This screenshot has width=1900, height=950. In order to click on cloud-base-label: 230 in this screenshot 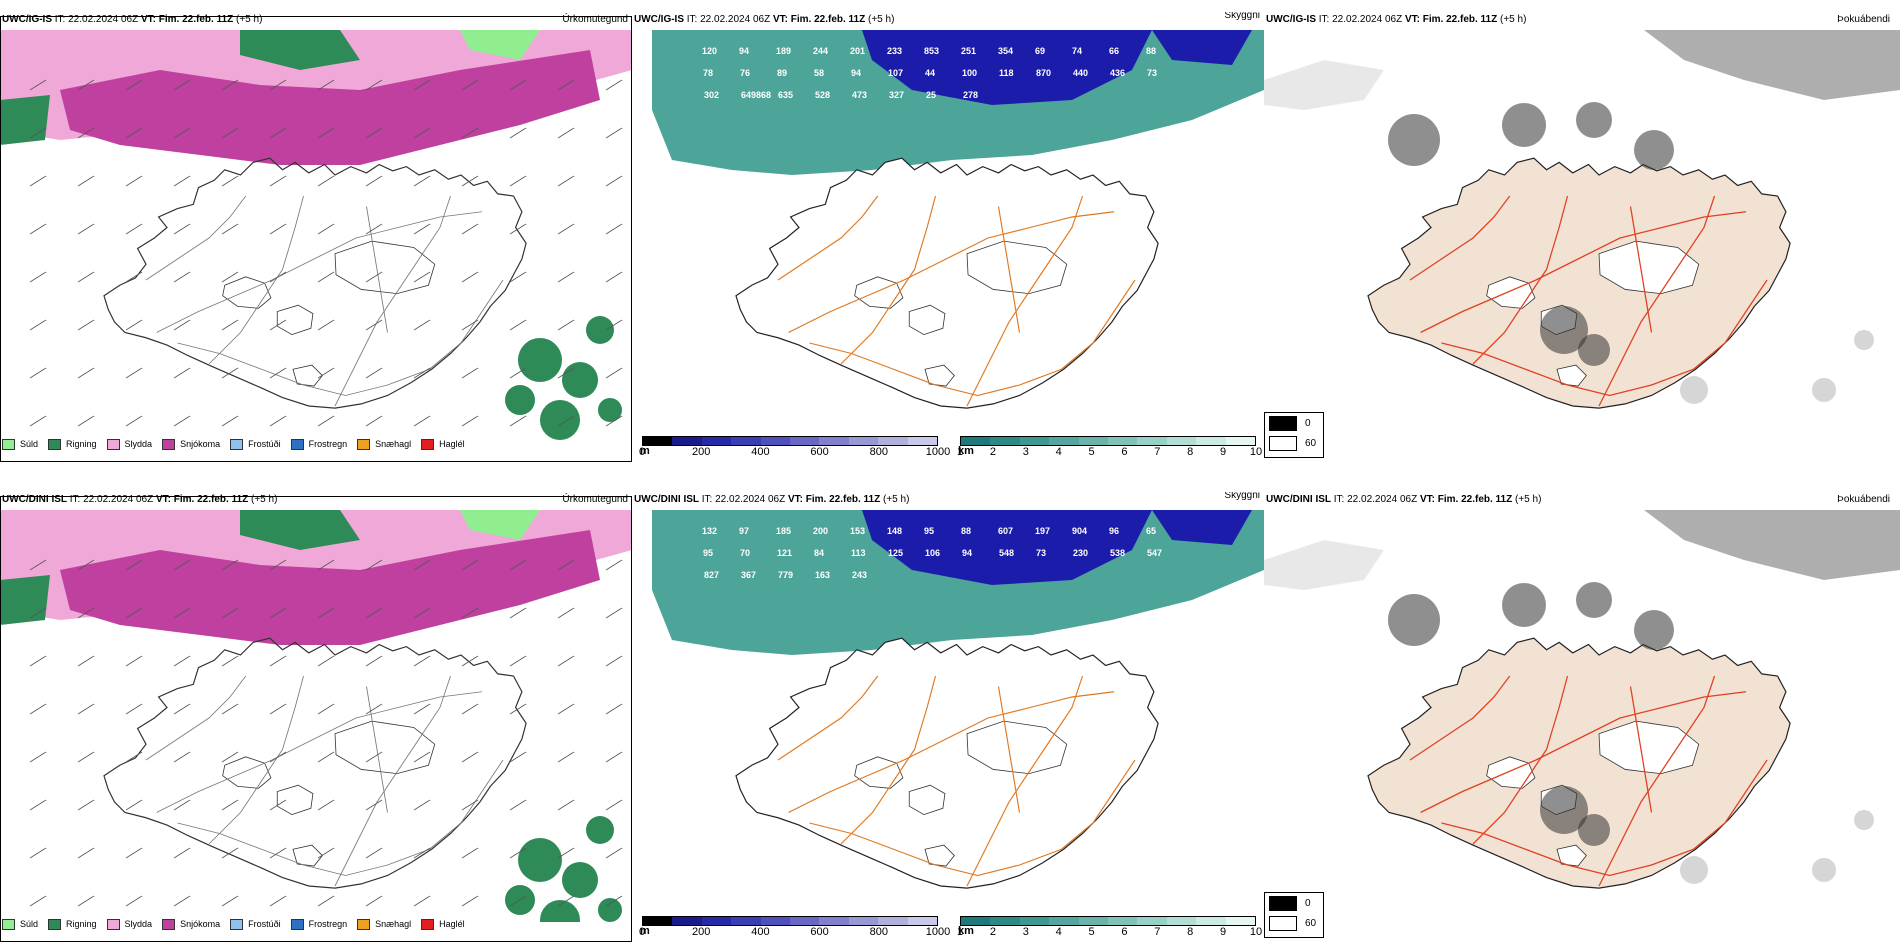, I will do `click(1080, 553)`.